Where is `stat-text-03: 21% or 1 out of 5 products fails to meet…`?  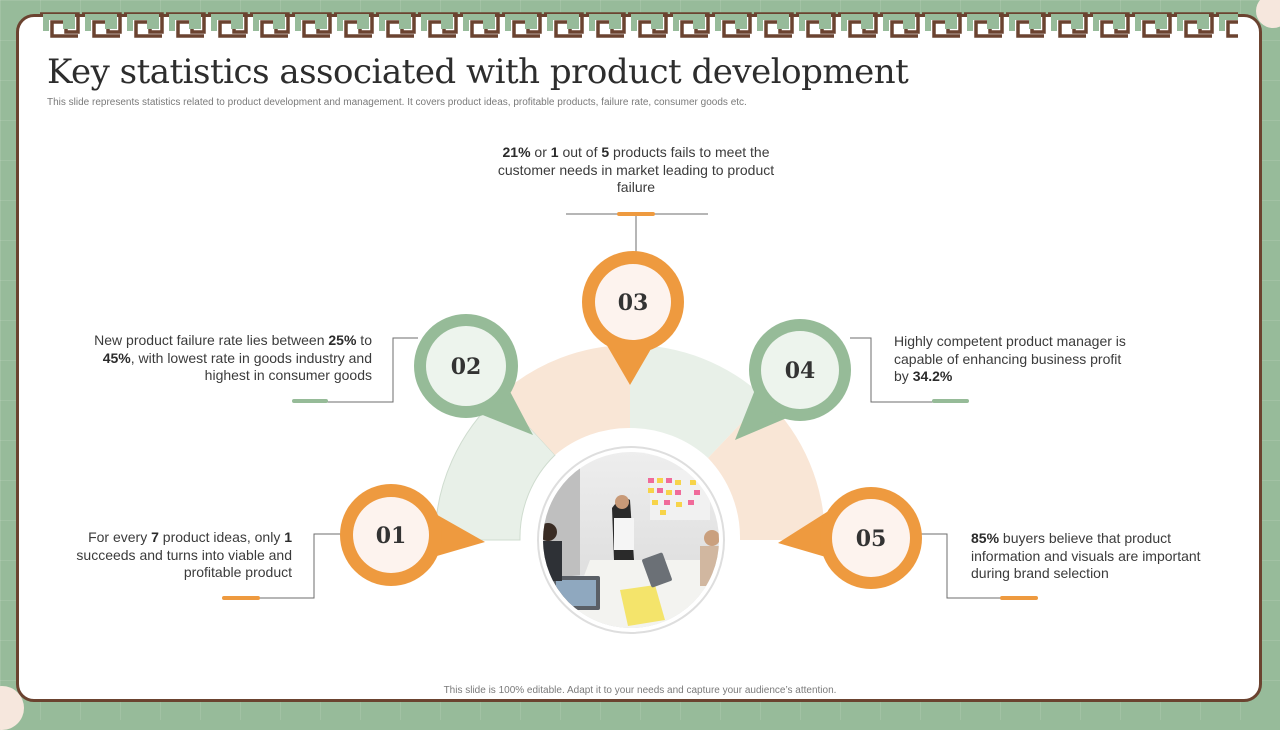 stat-text-03: 21% or 1 out of 5 products fails to meet… is located at coordinates (636, 170).